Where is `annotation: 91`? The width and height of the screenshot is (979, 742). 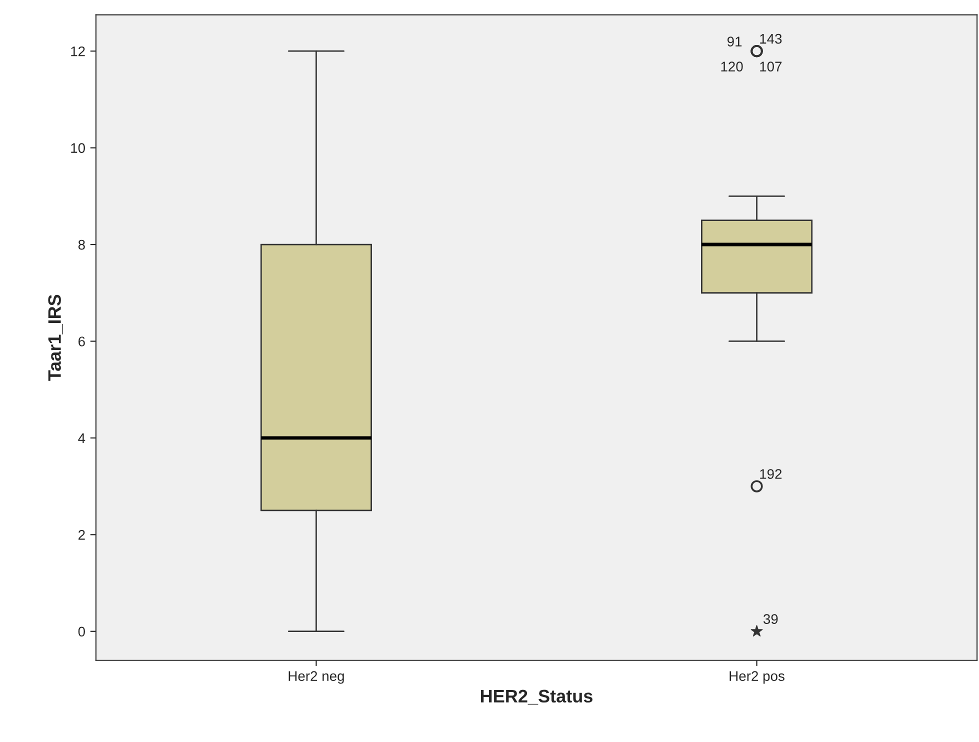 annotation: 91 is located at coordinates (734, 41).